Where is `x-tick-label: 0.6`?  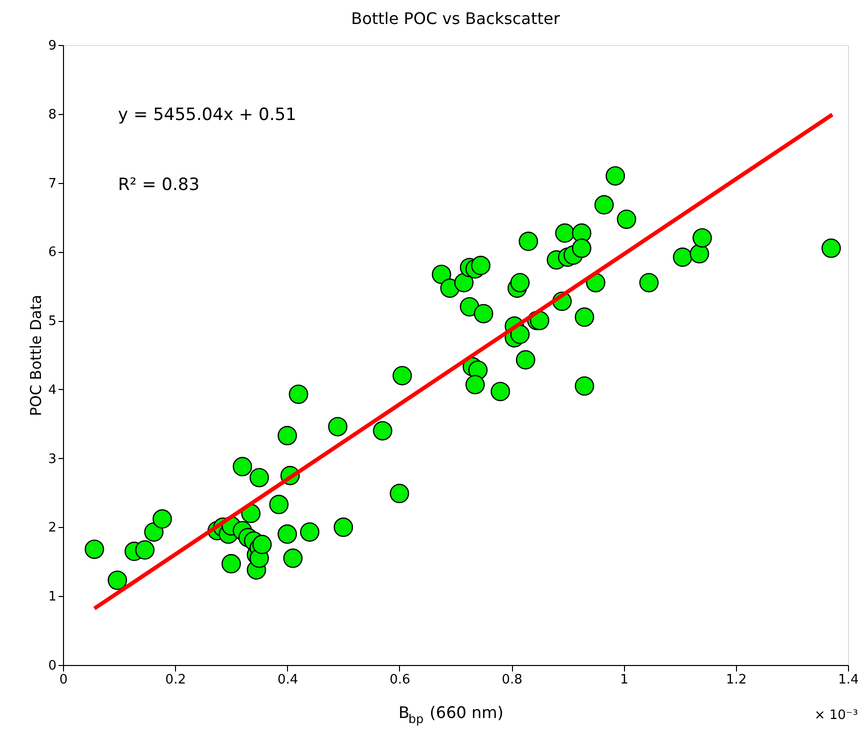 x-tick-label: 0.6 is located at coordinates (400, 680).